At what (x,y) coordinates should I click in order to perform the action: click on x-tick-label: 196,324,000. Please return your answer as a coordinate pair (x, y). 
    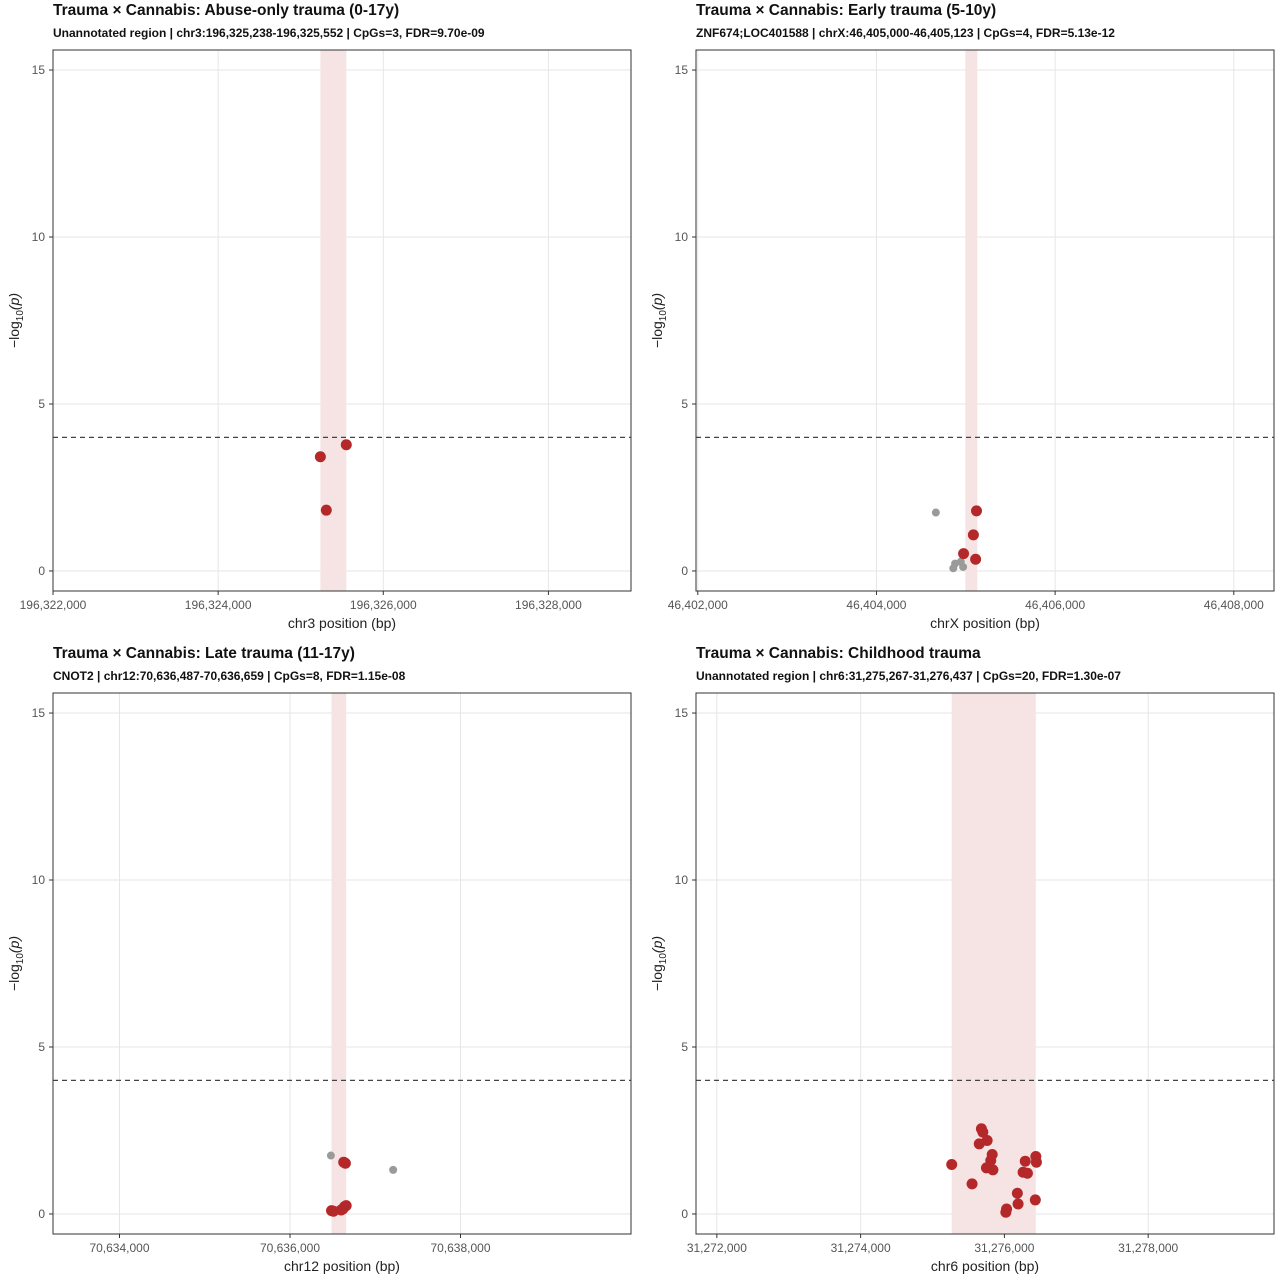
    Looking at the image, I should click on (218, 605).